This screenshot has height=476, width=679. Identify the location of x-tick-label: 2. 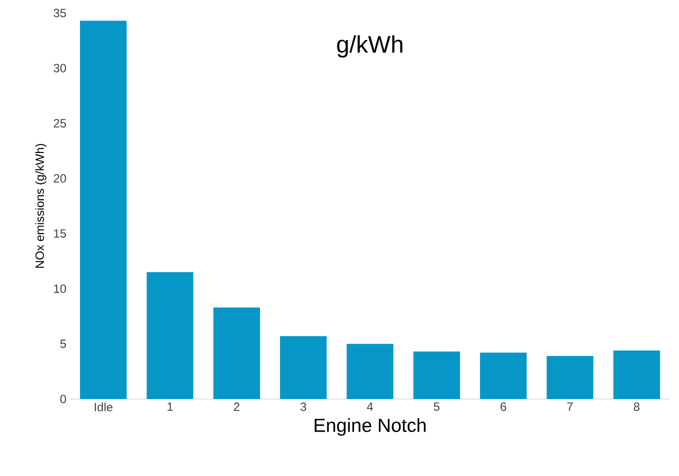
(237, 406).